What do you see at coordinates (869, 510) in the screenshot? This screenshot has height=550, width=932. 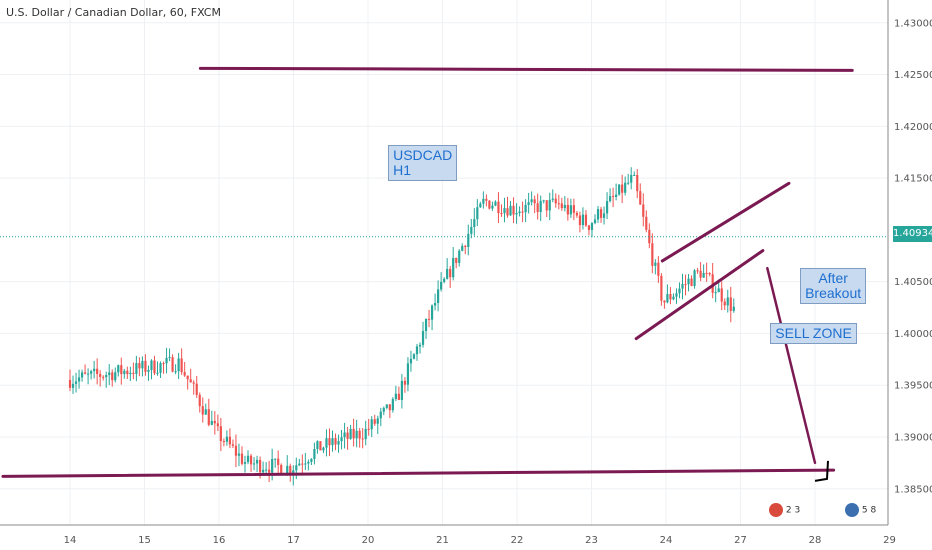 I see `events-count-us: 5 8` at bounding box center [869, 510].